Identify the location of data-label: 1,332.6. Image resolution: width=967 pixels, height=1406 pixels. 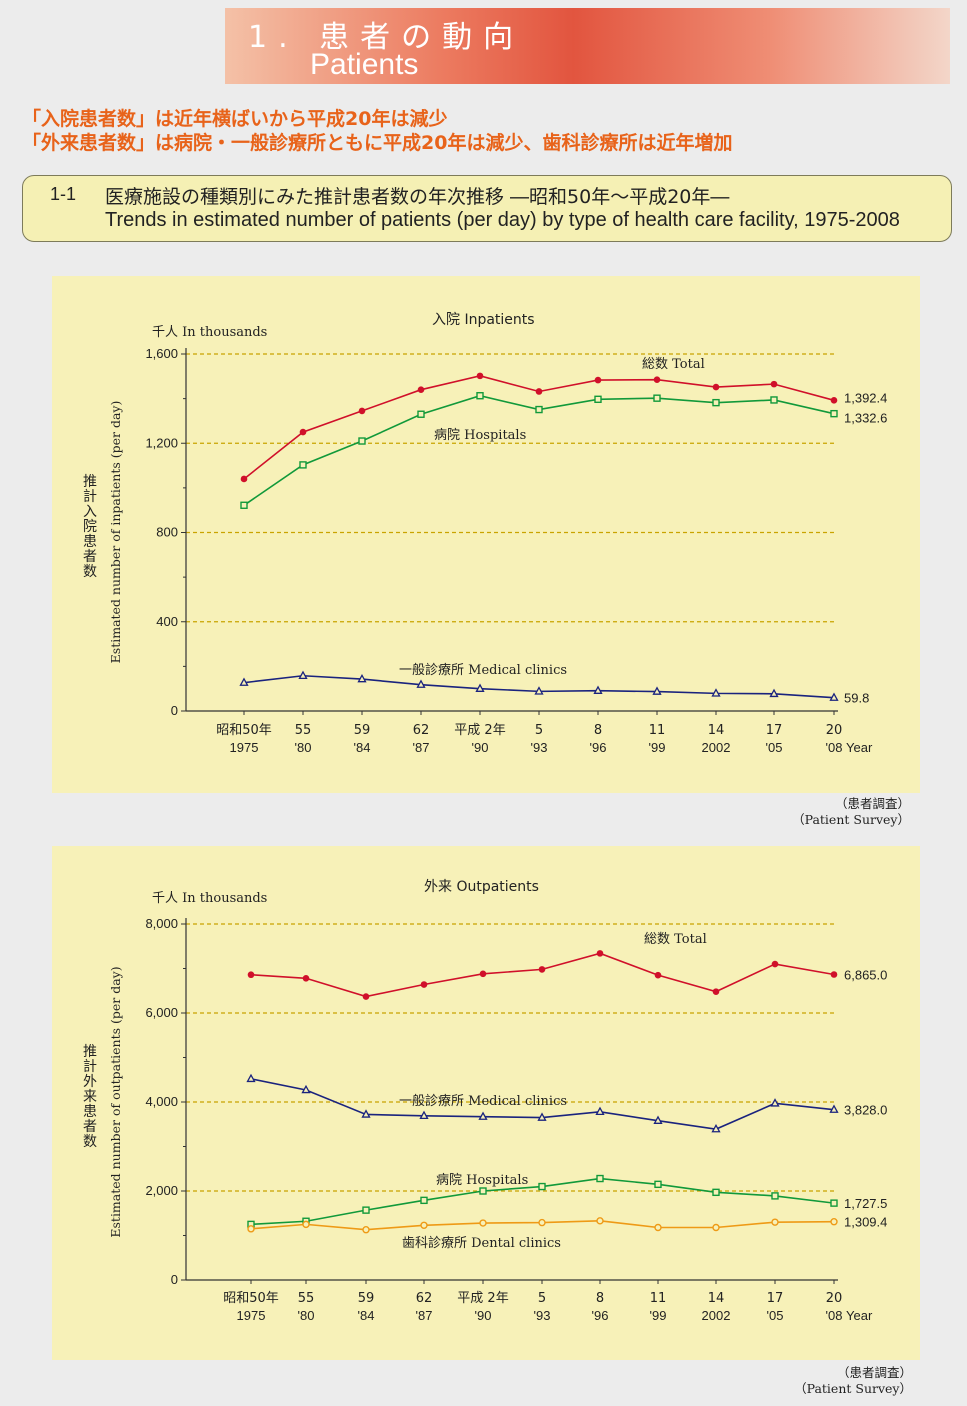
(865, 418).